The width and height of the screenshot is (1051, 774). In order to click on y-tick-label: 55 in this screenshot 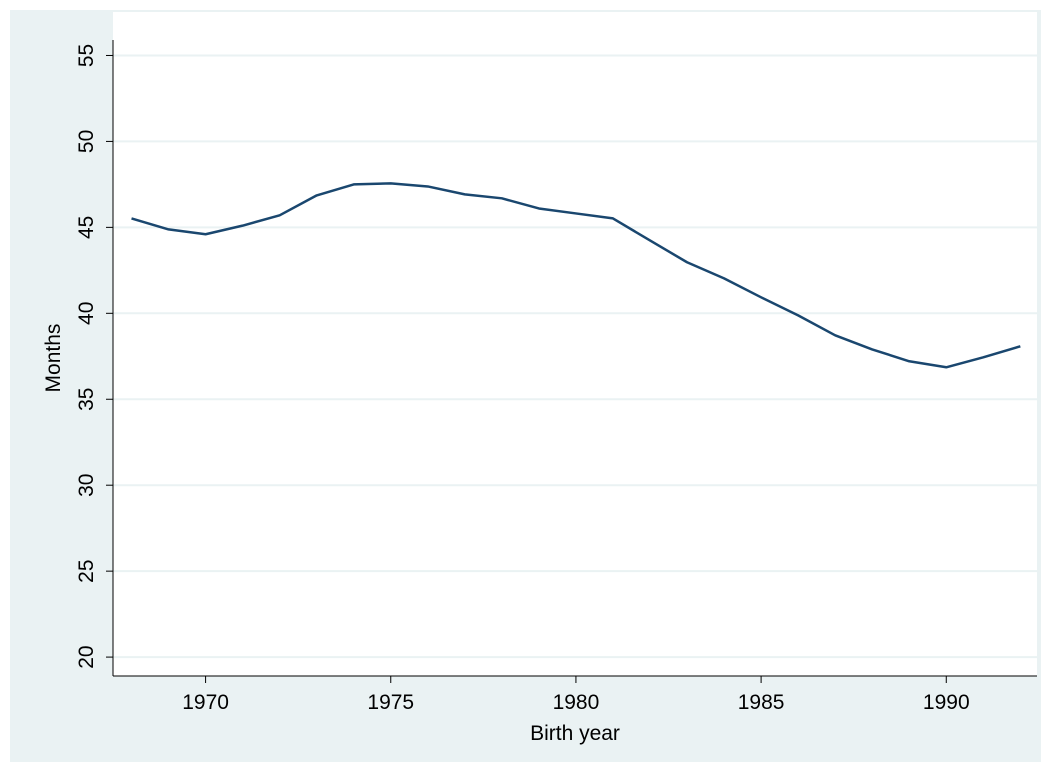, I will do `click(86, 55)`.